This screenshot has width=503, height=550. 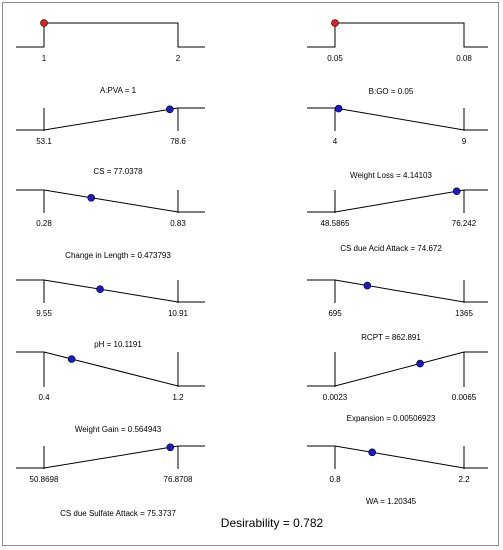 What do you see at coordinates (272, 523) in the screenshot?
I see `desirability-label: Desirability = 0.782` at bounding box center [272, 523].